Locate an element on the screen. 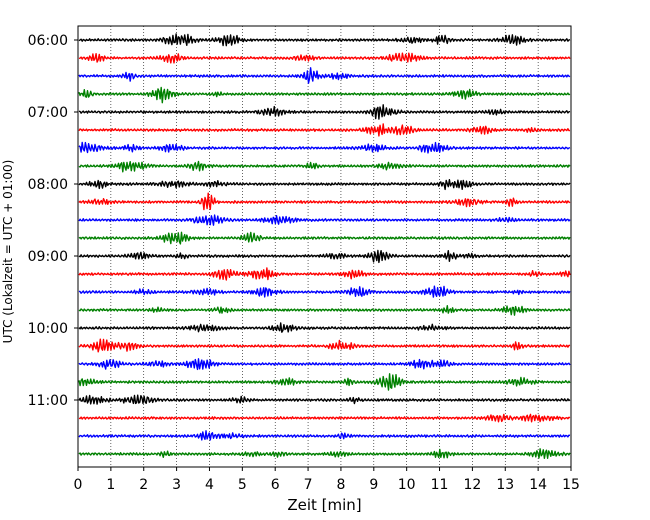  x-tick-label-8: 8 is located at coordinates (340, 485).